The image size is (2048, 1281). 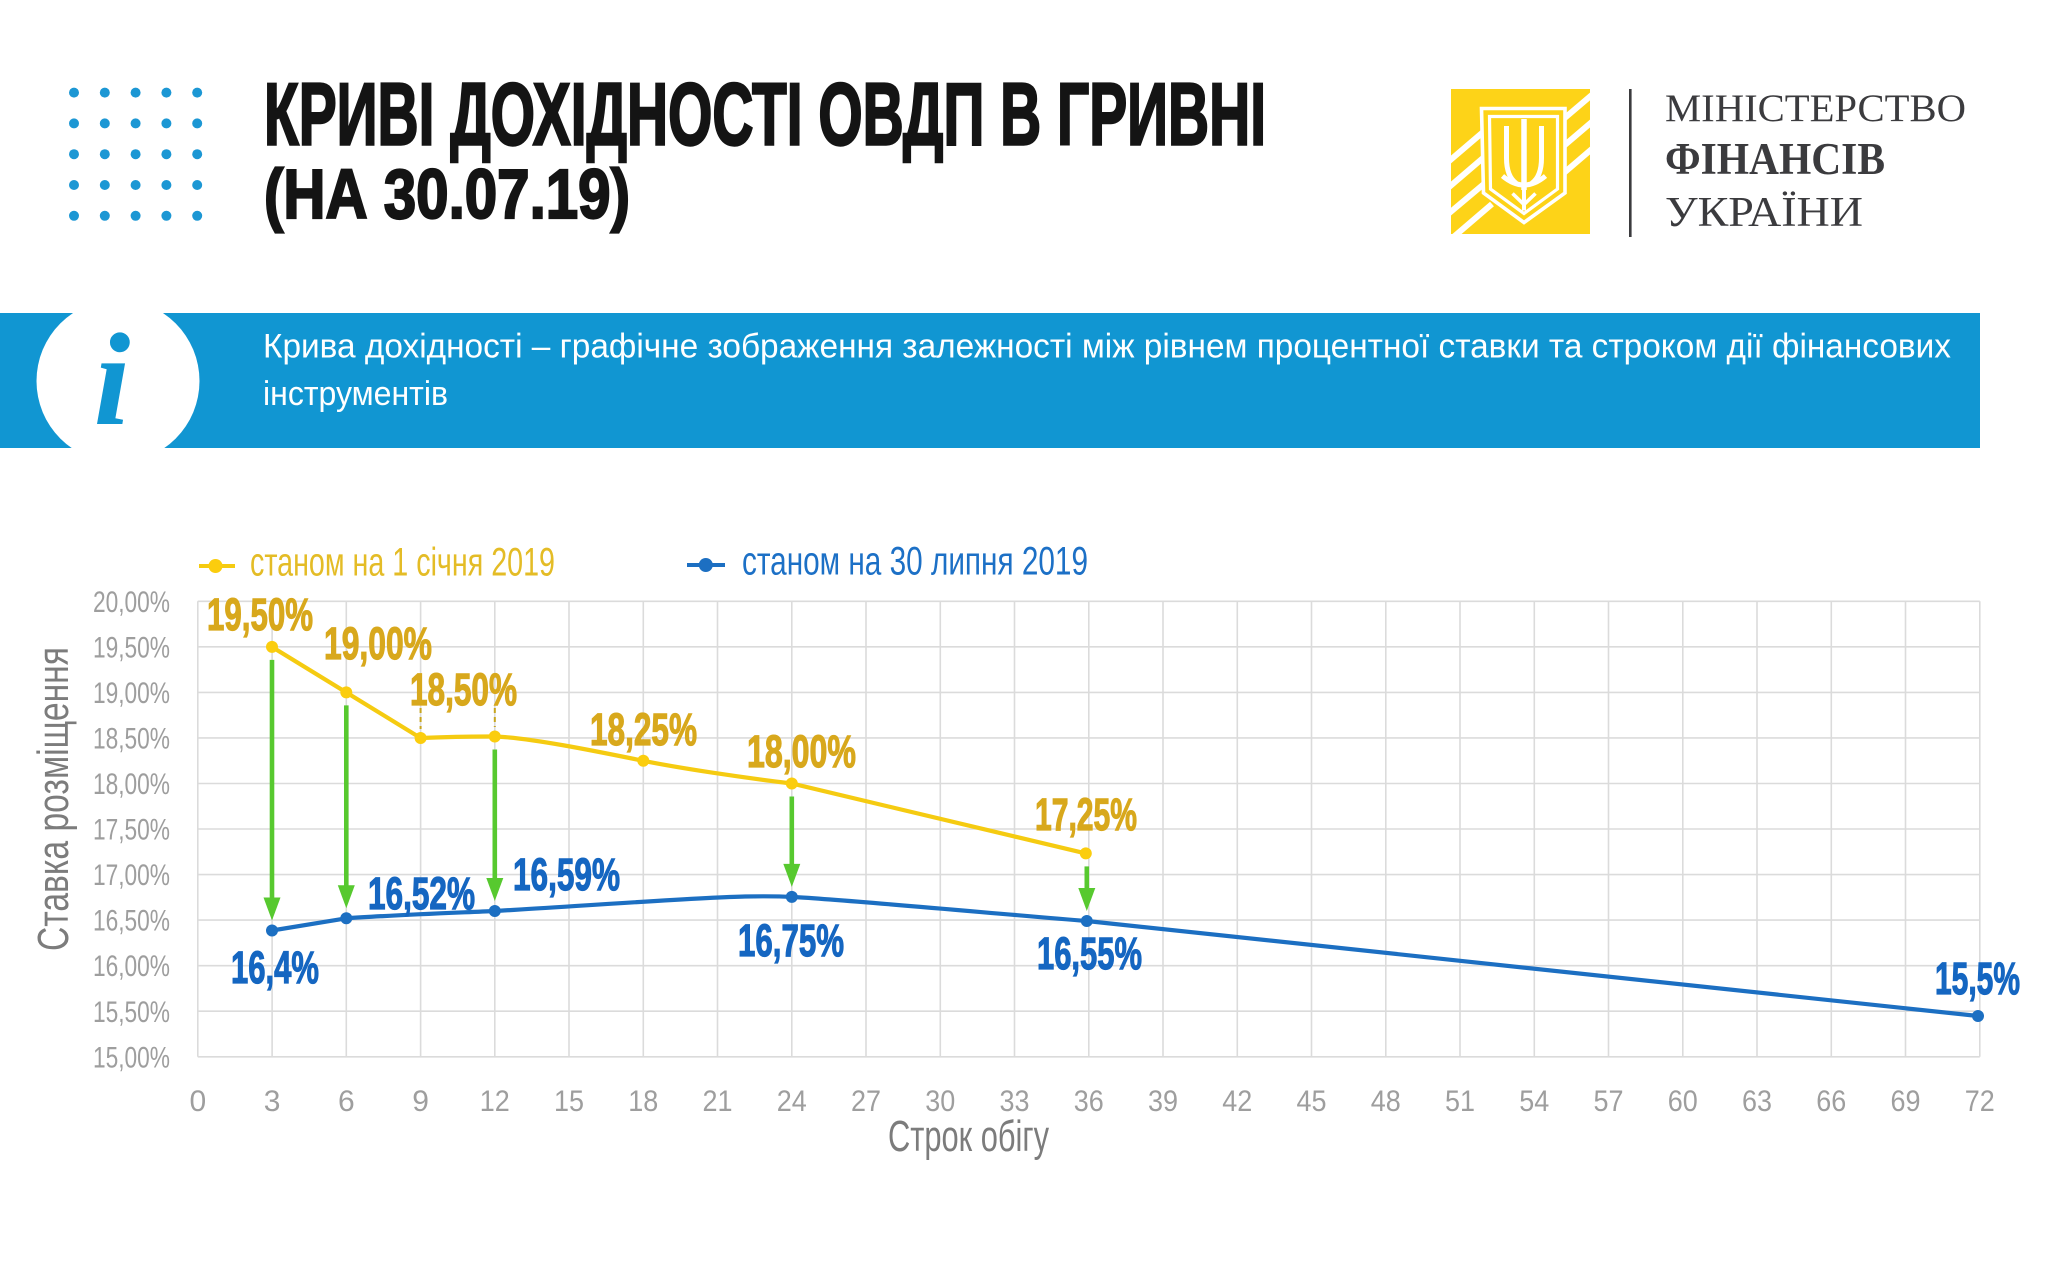 I want to click on svg-text: 39, so click(x=1163, y=1101).